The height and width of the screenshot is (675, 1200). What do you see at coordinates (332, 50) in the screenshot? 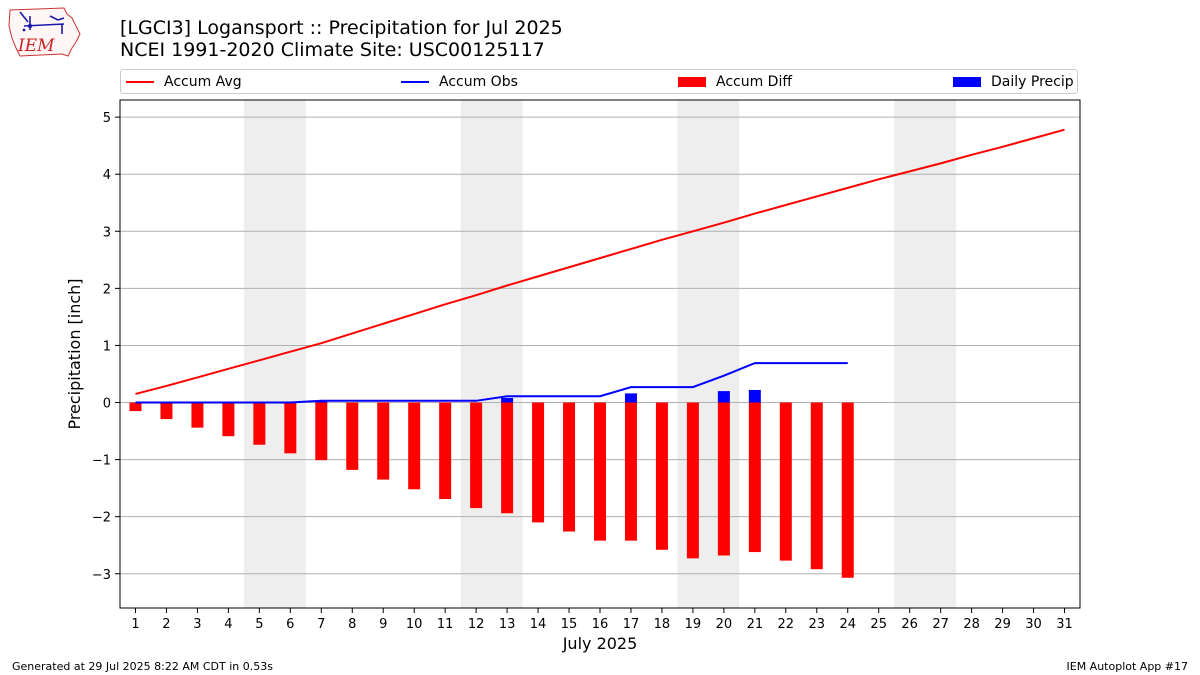
I see `chart-subtitle: NCEI 1991-2020 Climate Site: USC00125117` at bounding box center [332, 50].